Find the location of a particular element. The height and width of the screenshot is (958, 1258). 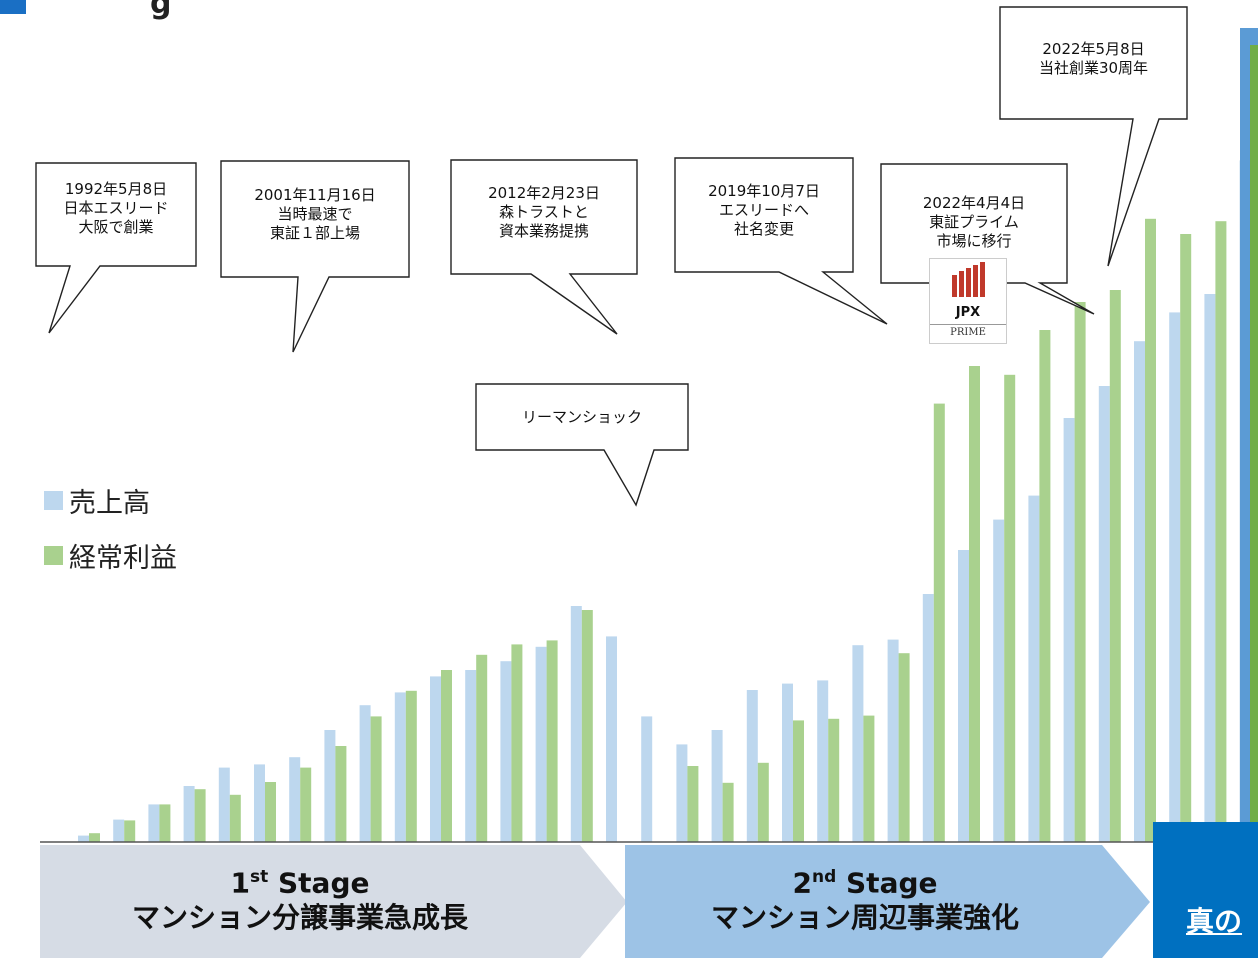

callout-founding-text: 1992年5月8日 日本エスリード 大阪で創業 is located at coordinates (116, 208).